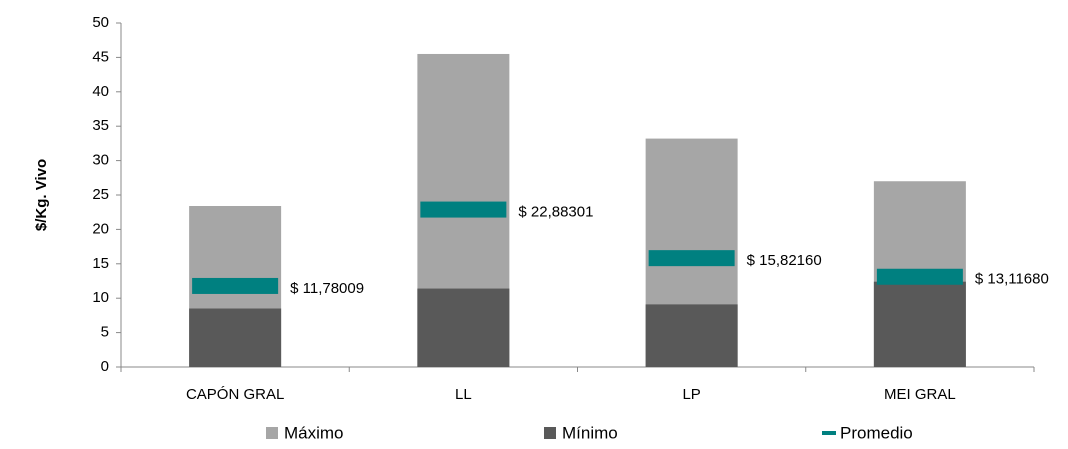  What do you see at coordinates (691, 394) in the screenshot?
I see `x-tick-label: LP` at bounding box center [691, 394].